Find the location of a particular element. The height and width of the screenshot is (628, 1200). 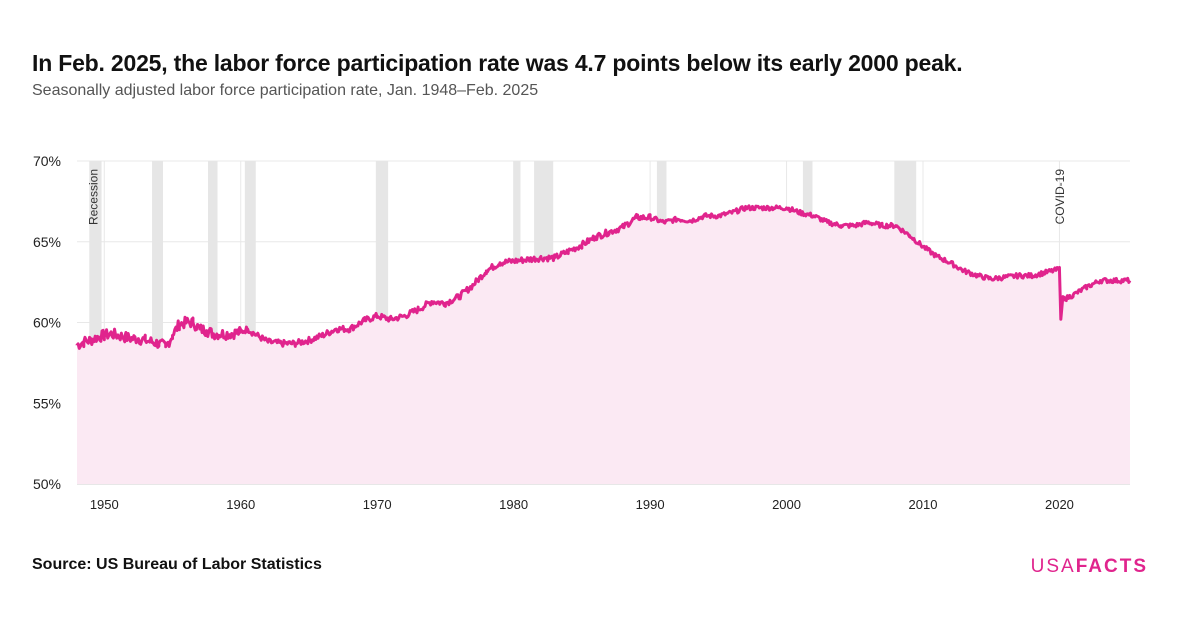

x-tick-label: 2020 is located at coordinates (1059, 504).